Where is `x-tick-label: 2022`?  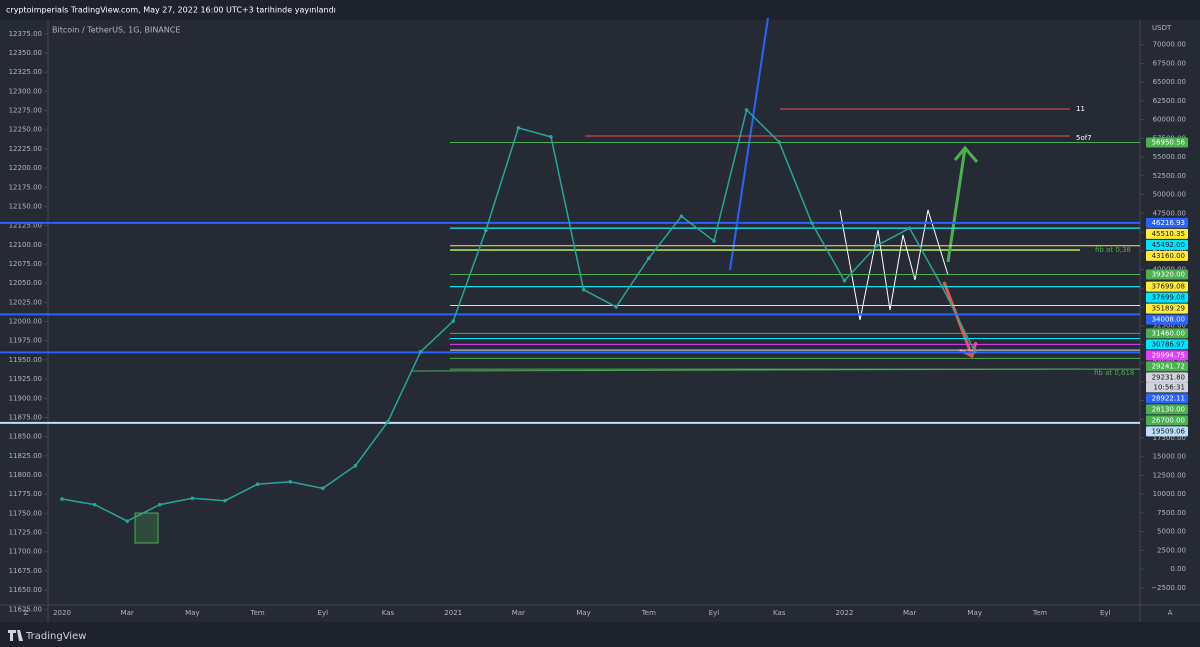
x-tick-label: 2022 is located at coordinates (844, 613).